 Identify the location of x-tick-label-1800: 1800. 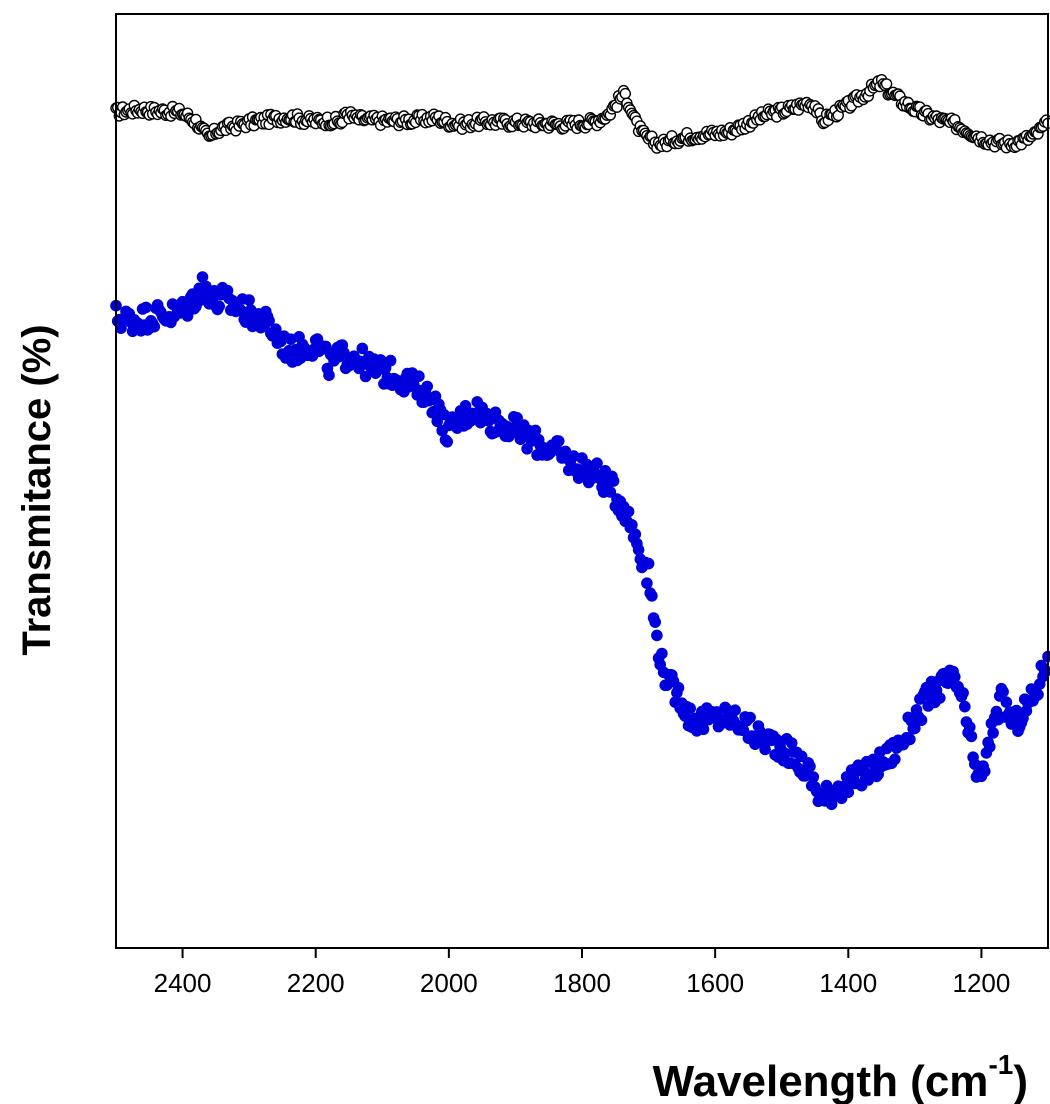
(582, 983).